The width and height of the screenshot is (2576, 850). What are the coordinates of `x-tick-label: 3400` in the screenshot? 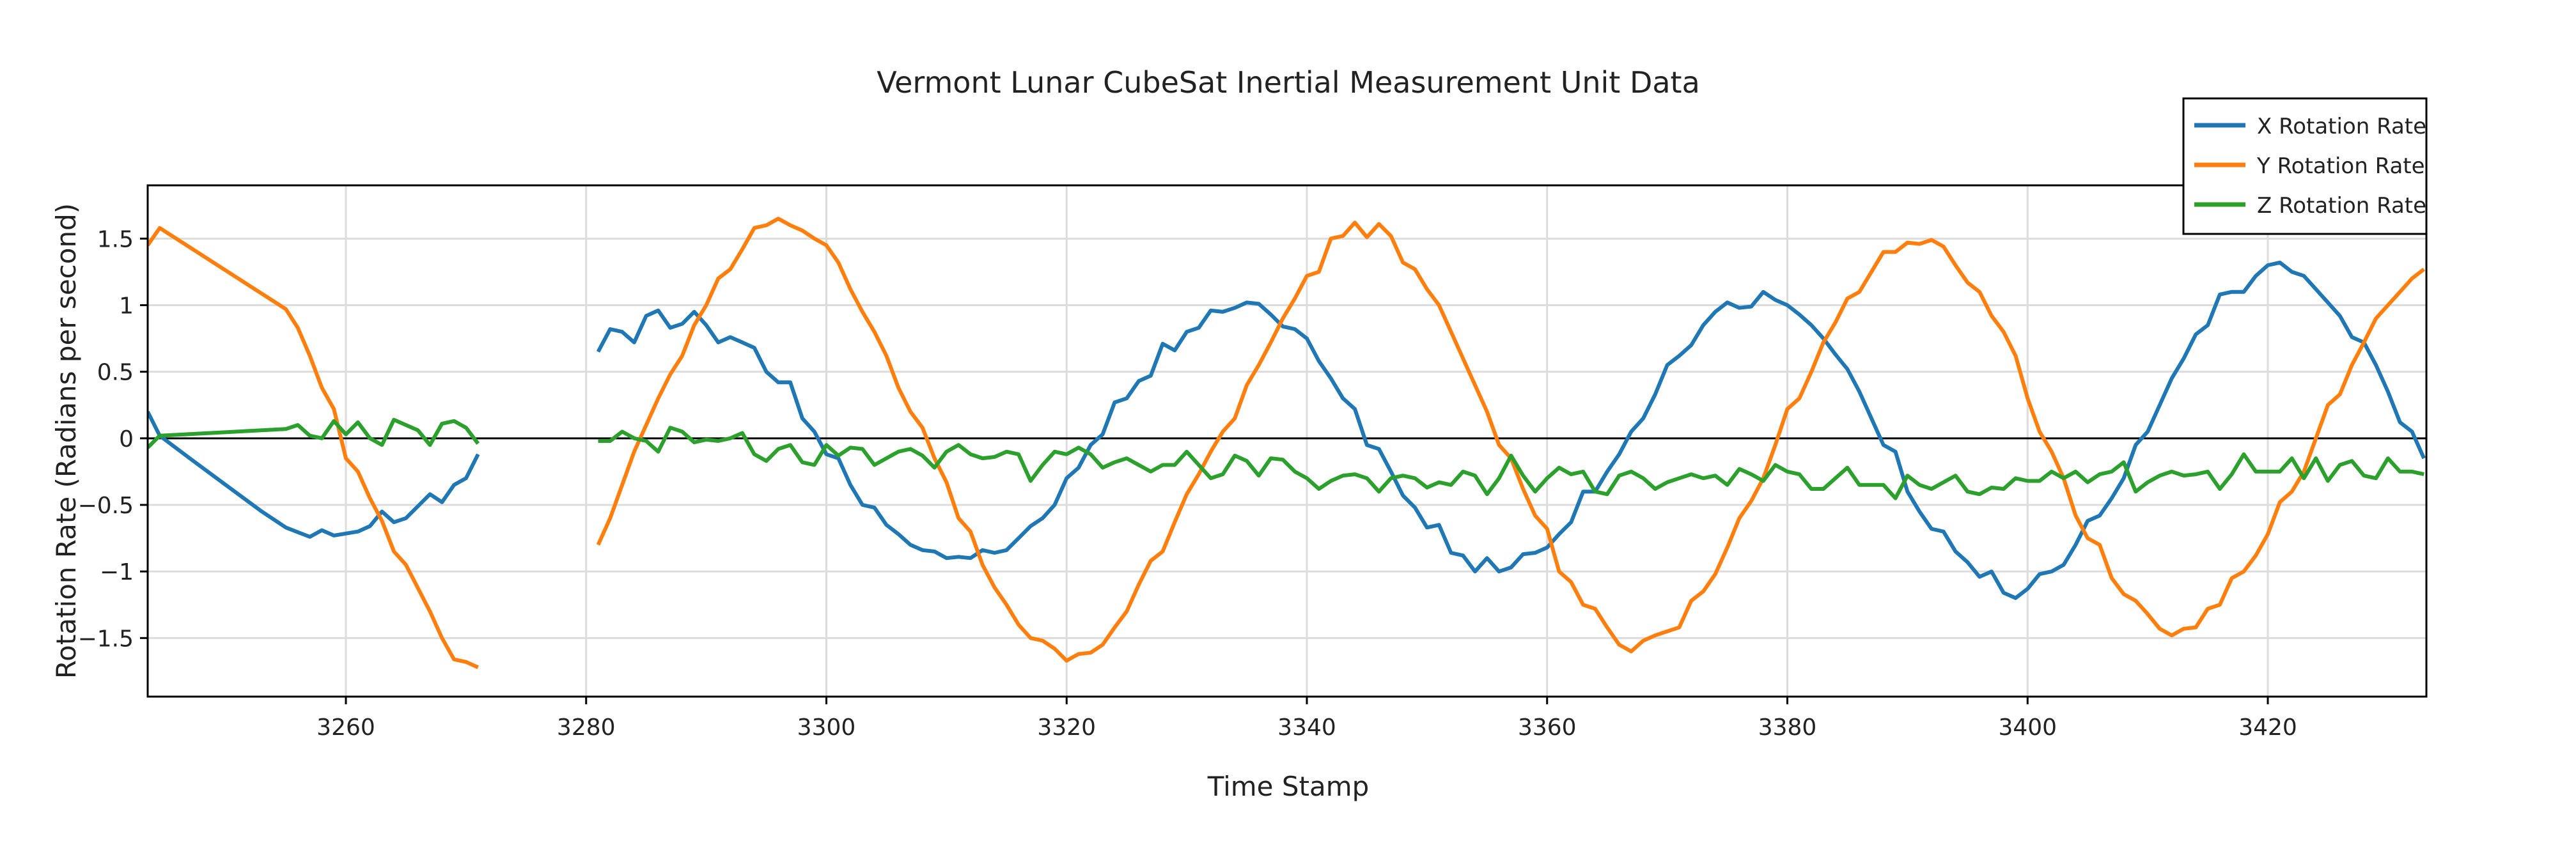 It's located at (2028, 728).